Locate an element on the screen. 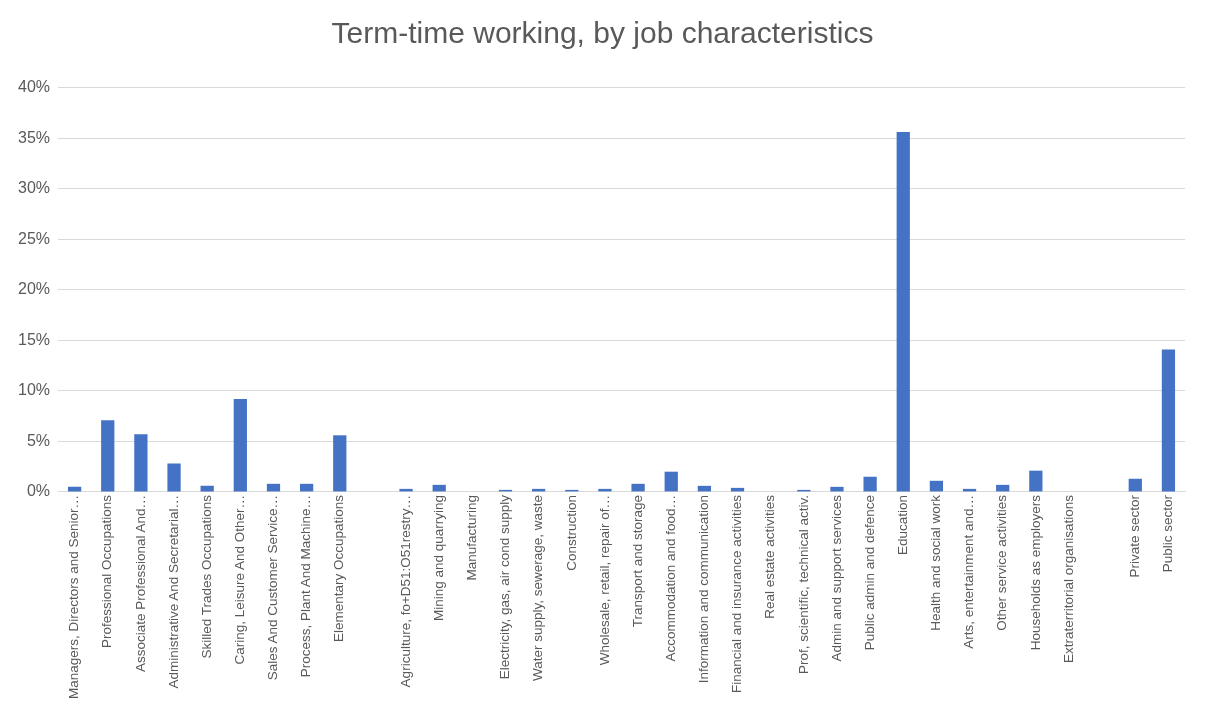 This screenshot has width=1205, height=707. x-tick-label: Elementary Occupations is located at coordinates (339, 568).